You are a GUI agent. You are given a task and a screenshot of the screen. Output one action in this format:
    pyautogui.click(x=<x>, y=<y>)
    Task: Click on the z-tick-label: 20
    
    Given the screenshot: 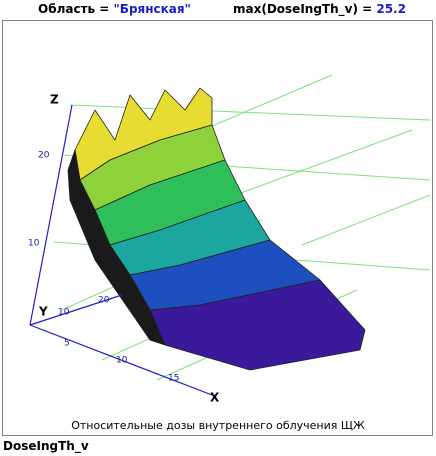 What is the action you would take?
    pyautogui.click(x=44, y=156)
    